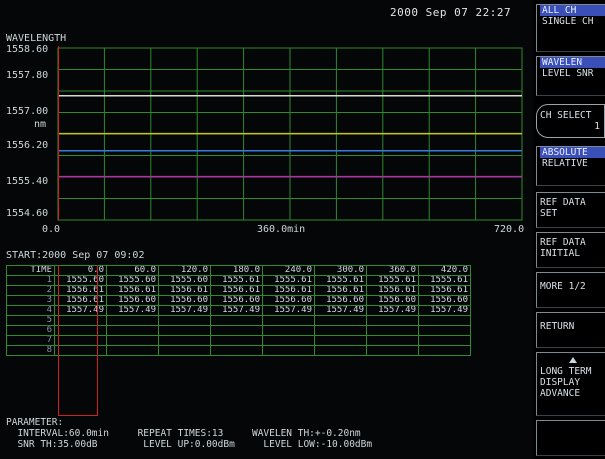  I want to click on channel-number: 2, so click(30, 290).